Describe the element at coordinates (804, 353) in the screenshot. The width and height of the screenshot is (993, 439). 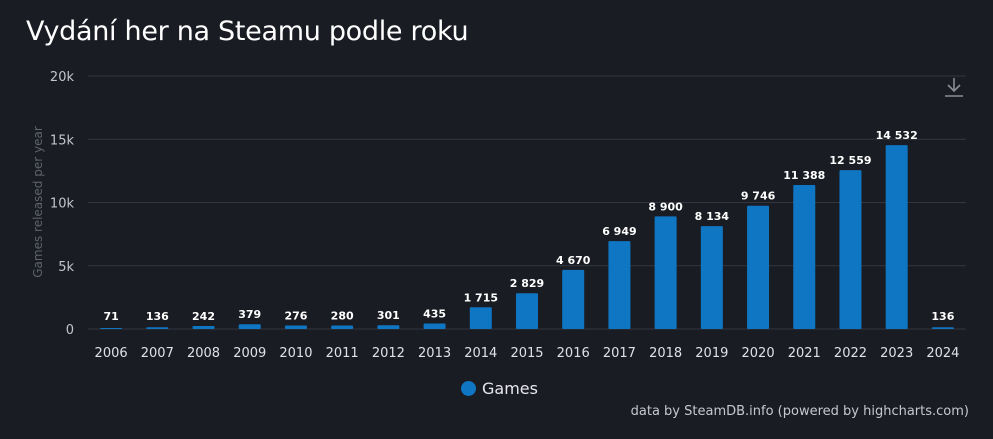
I see `x-tick-label: 2021` at that location.